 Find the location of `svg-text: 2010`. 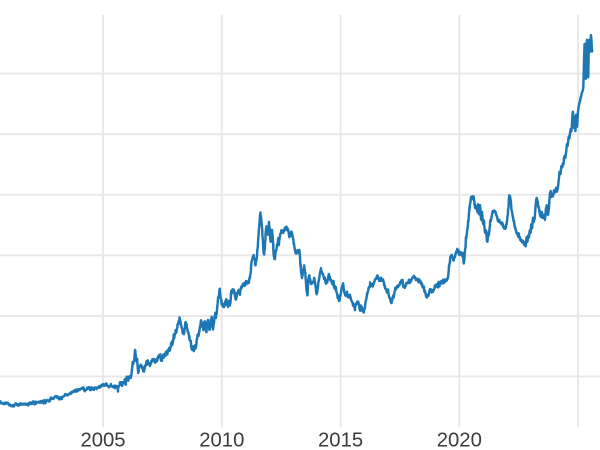

svg-text: 2010 is located at coordinates (221, 440).